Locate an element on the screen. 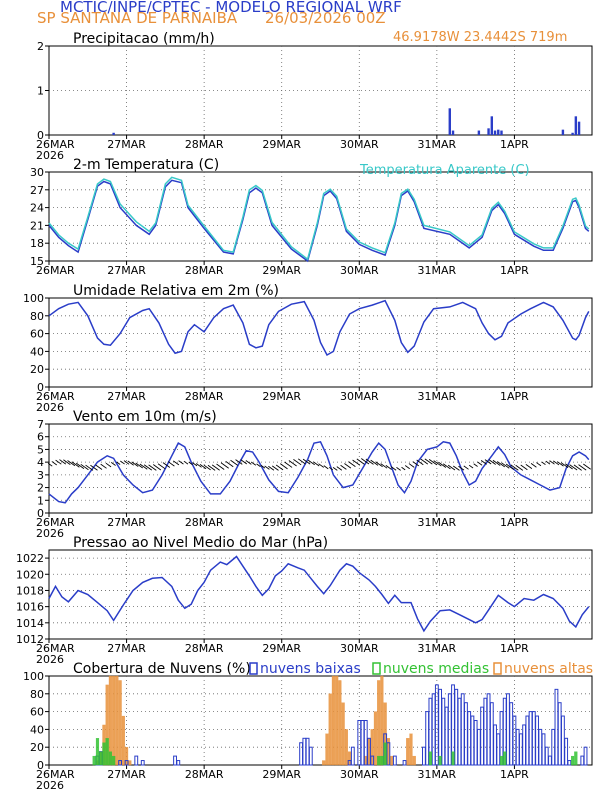 The width and height of the screenshot is (612, 792). y-tick-label: 1014 is located at coordinates (30, 623).